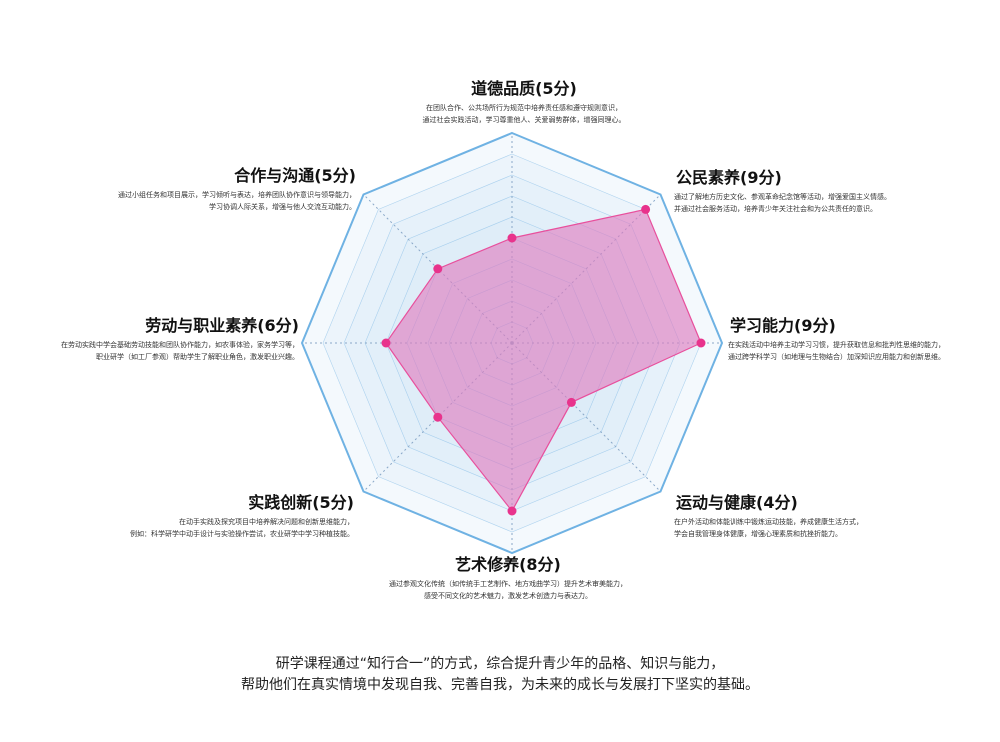 The height and width of the screenshot is (742, 1000). I want to click on radar-category-description: 在户外活动和体能训练中锻炼运动技能，养成健康生活方式，, so click(768, 521).